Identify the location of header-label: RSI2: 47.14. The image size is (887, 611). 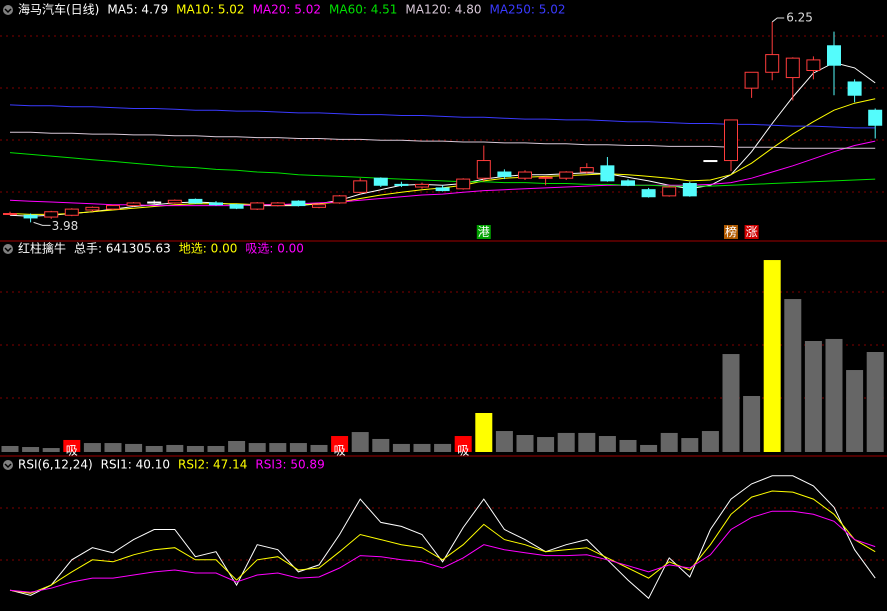
(212, 465).